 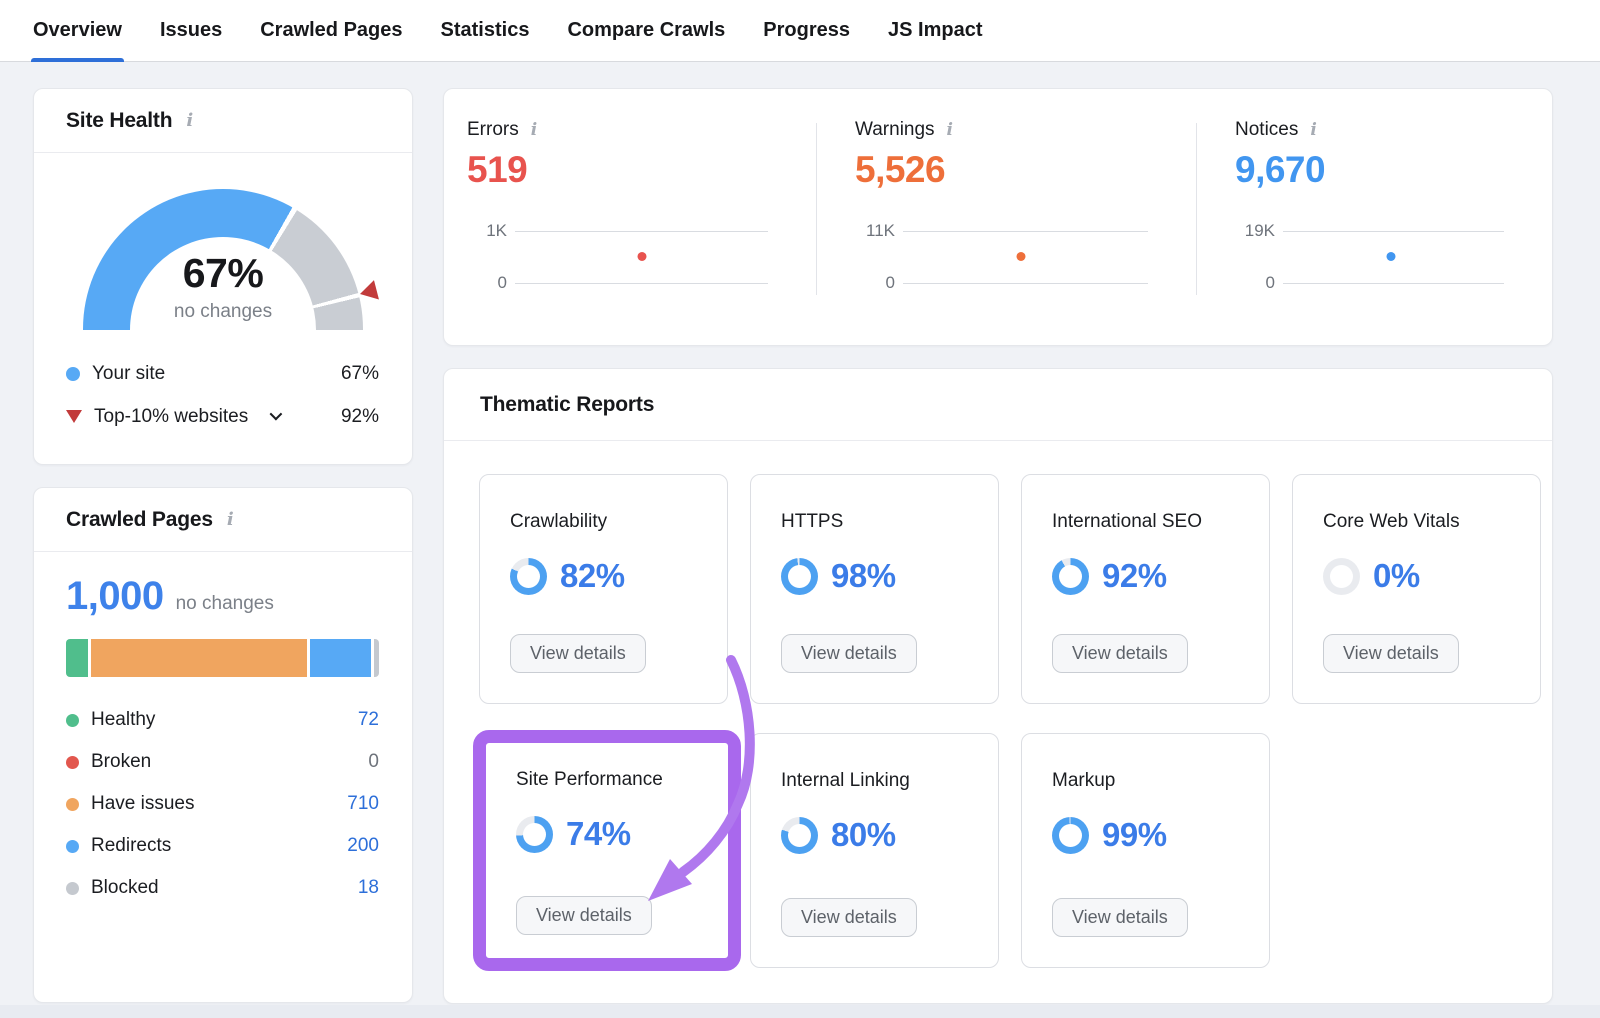 I want to click on broken-count: 0, so click(x=373, y=761).